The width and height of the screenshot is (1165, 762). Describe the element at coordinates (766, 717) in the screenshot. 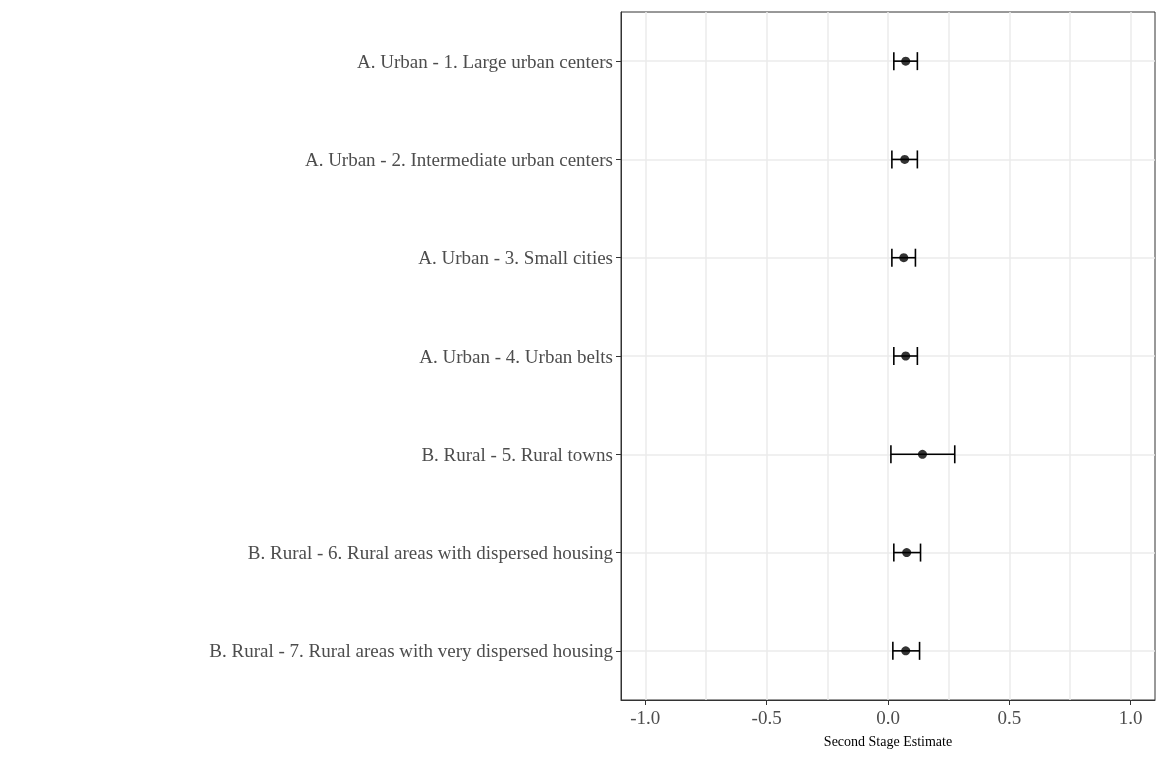

I see `x-tick-label: -0.5` at that location.